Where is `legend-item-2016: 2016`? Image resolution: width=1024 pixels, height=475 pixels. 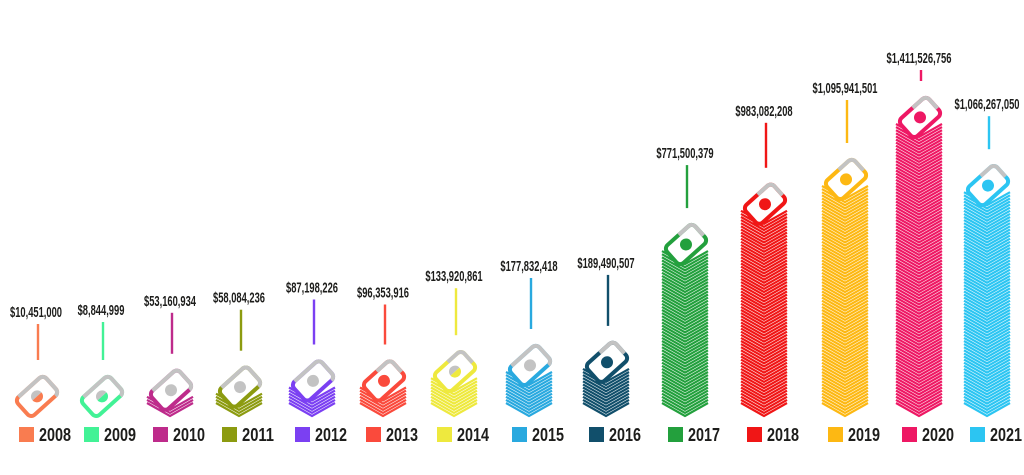
legend-item-2016: 2016 is located at coordinates (615, 435).